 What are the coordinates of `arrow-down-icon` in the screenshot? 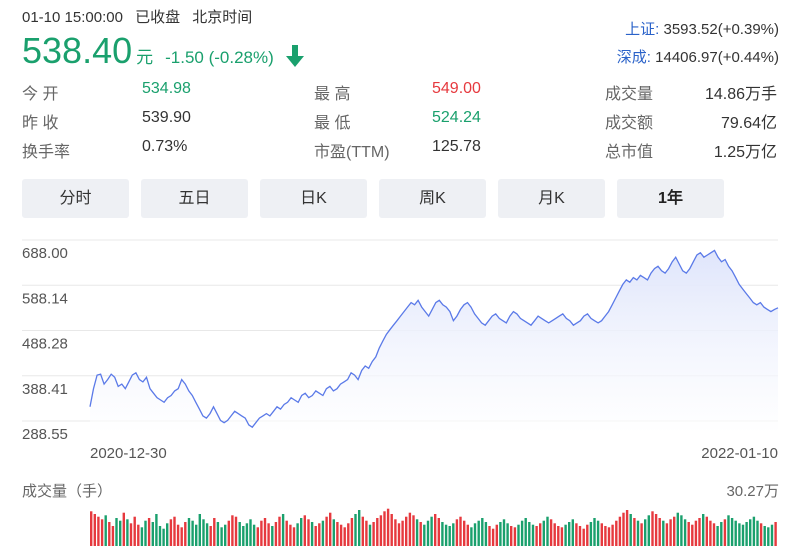 It's located at (294, 56).